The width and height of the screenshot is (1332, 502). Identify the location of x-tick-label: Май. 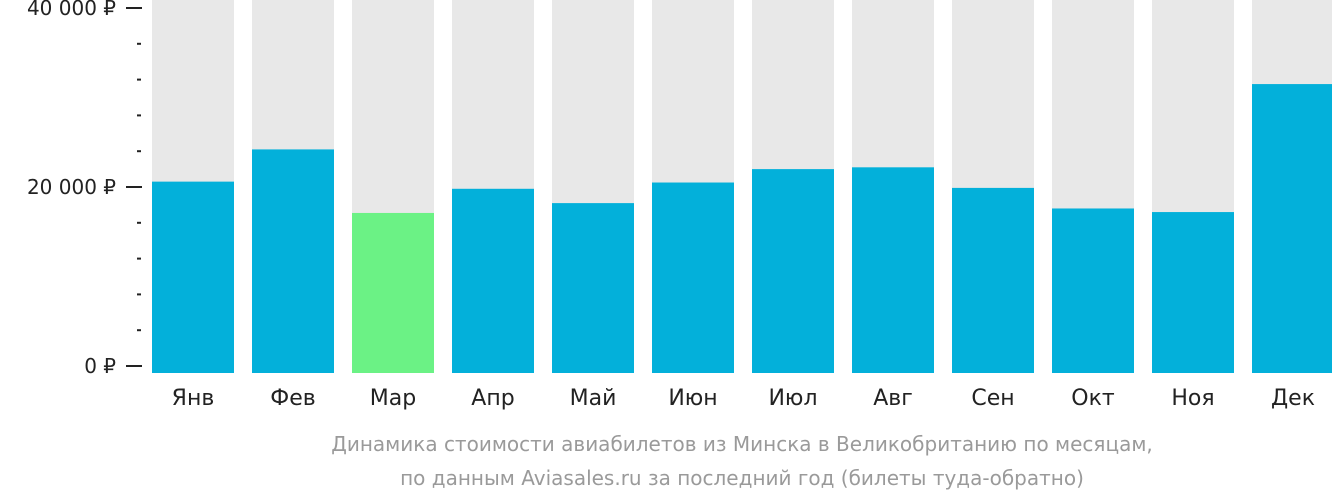
(593, 398).